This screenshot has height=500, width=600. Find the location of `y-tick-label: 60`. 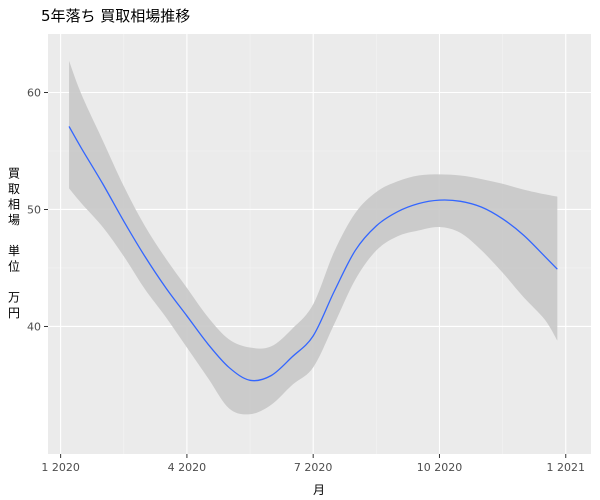

y-tick-label: 60 is located at coordinates (34, 92).